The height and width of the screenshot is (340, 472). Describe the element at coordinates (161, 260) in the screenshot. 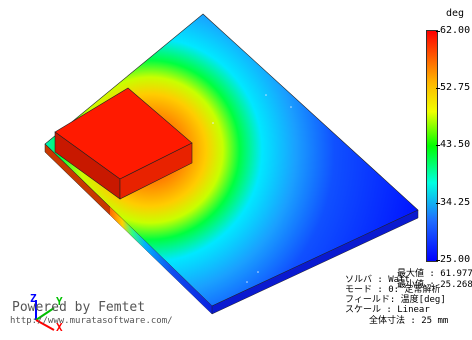

I see `plate-side-left-shade` at that location.